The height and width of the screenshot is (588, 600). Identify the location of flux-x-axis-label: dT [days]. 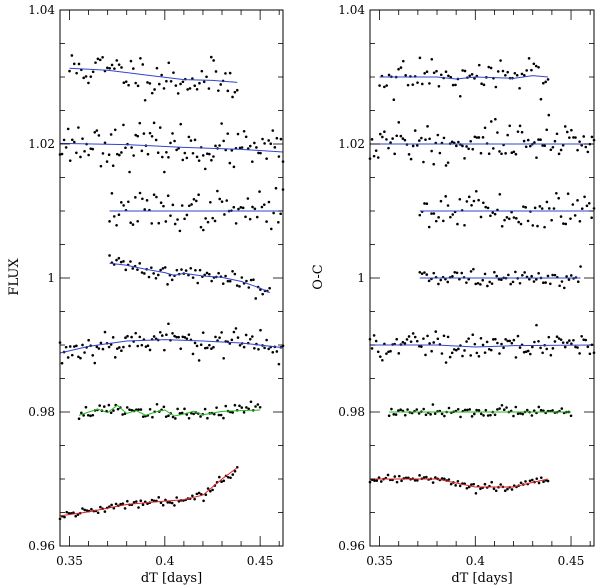
(171, 578).